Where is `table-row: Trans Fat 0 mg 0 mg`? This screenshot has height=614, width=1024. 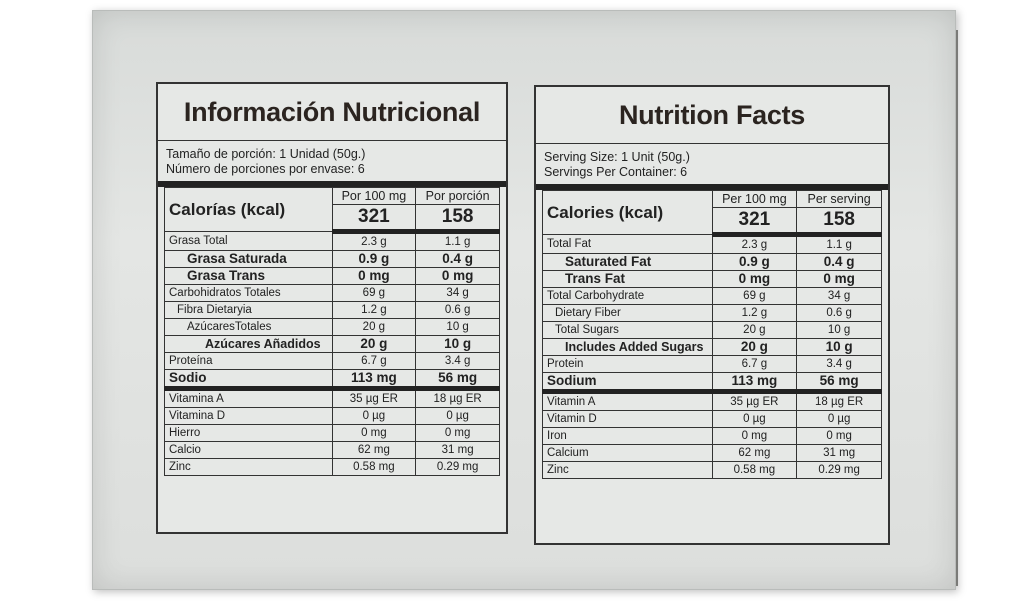 table-row: Trans Fat 0 mg 0 mg is located at coordinates (712, 279).